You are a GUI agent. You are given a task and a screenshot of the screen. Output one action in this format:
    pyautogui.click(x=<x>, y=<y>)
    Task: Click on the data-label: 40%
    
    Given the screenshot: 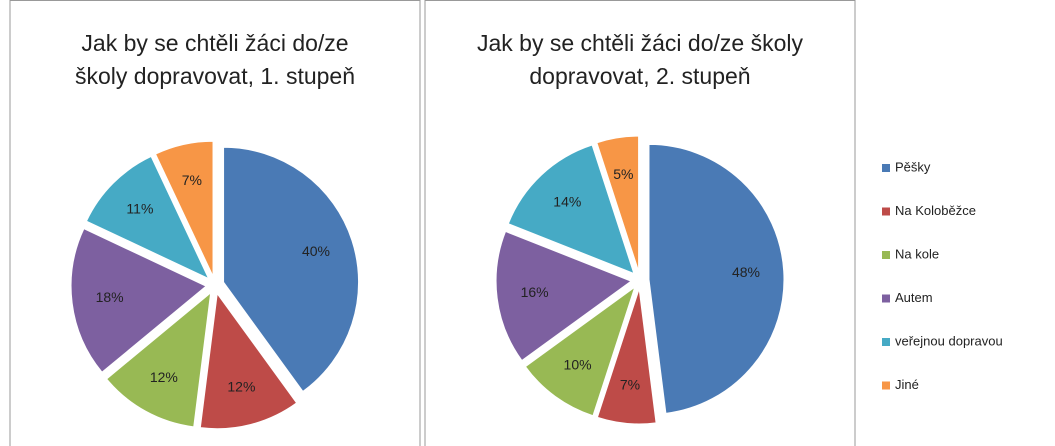 What is the action you would take?
    pyautogui.click(x=316, y=251)
    